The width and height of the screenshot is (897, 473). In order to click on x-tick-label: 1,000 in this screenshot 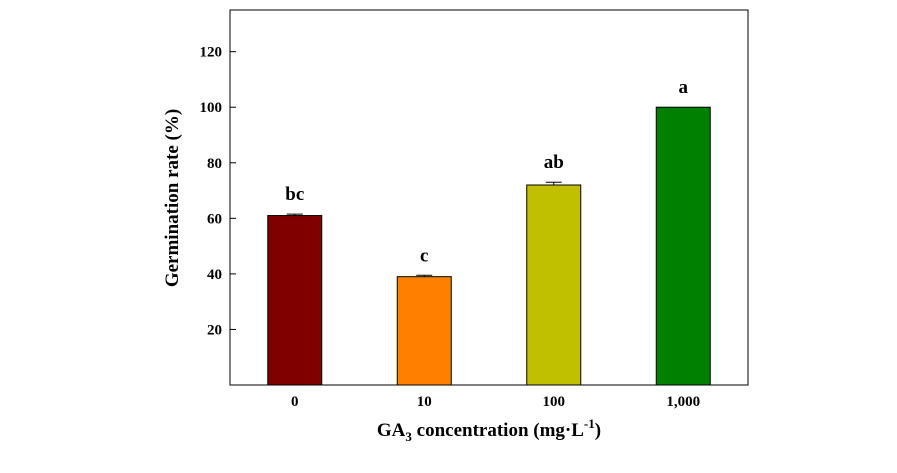, I will do `click(683, 402)`.